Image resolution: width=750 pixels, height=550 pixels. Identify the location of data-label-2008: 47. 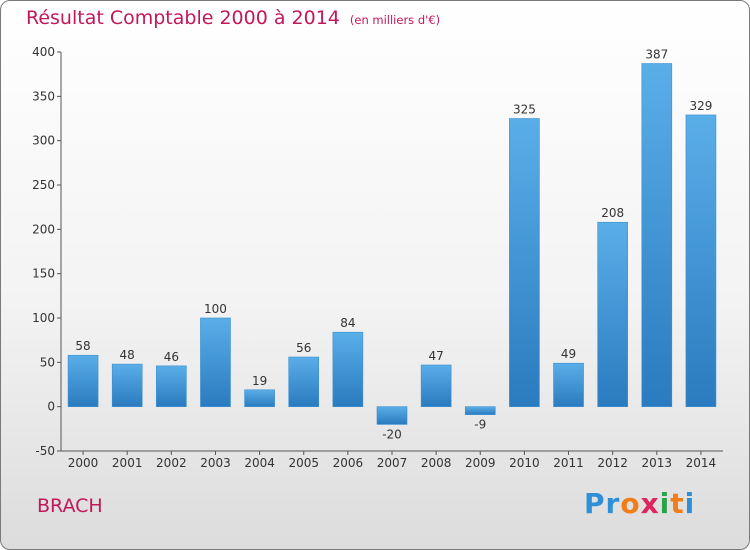
(435, 356).